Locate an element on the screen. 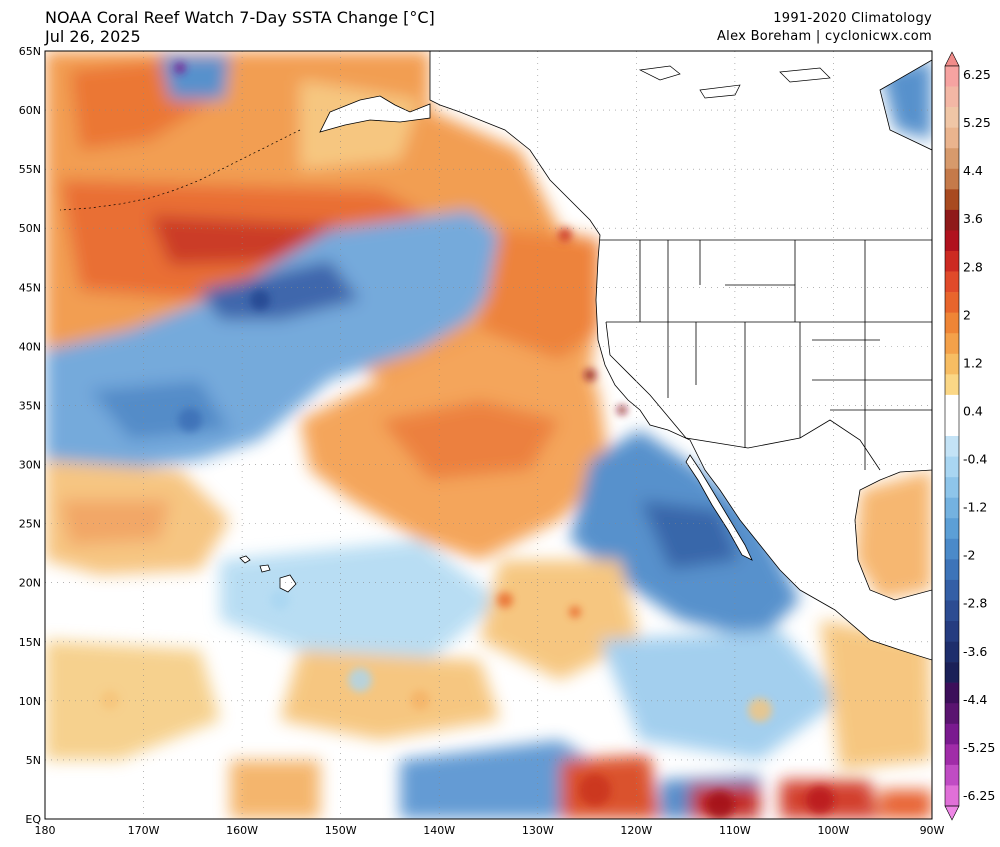 The width and height of the screenshot is (1000, 847). colorbar-frame is located at coordinates (952, 436).